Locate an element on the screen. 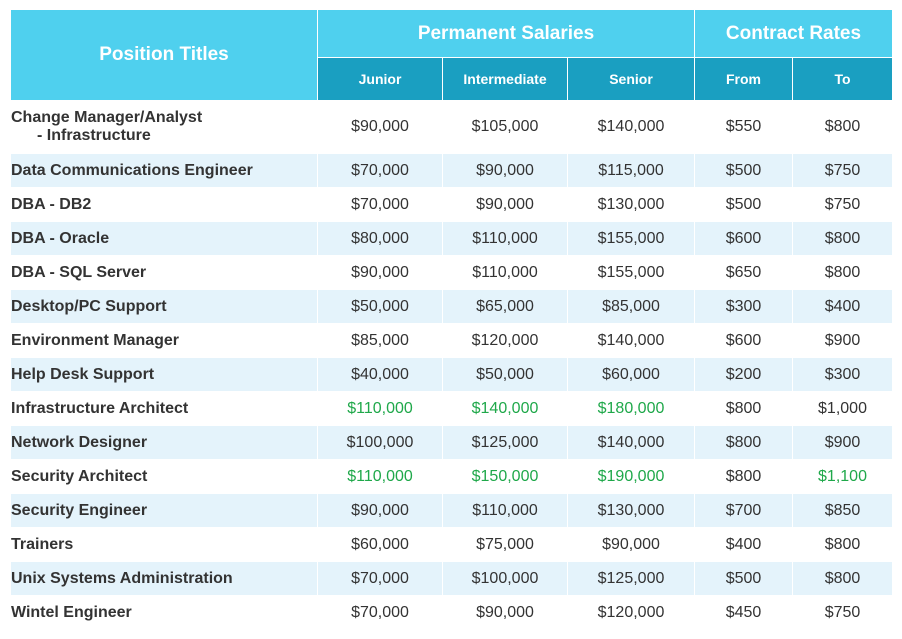 This screenshot has height=639, width=902. contract-to: $900 is located at coordinates (842, 340).